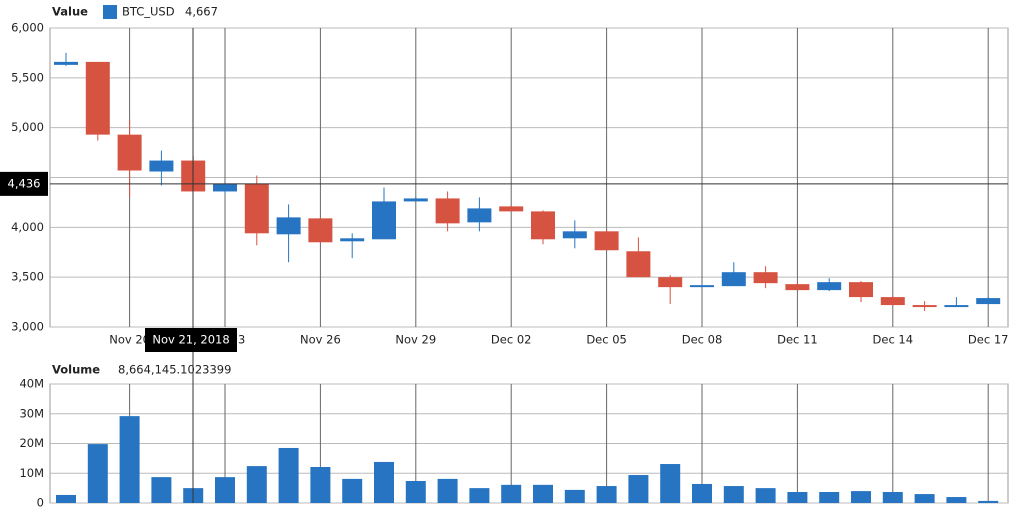  What do you see at coordinates (201, 12) in the screenshot?
I see `legend-value: 4,667` at bounding box center [201, 12].